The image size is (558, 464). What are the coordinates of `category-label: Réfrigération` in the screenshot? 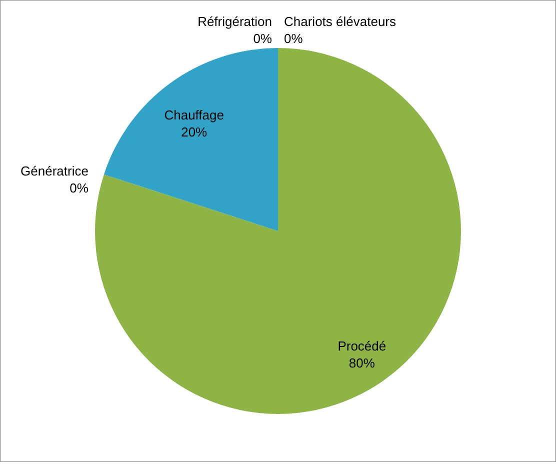 It's located at (235, 21).